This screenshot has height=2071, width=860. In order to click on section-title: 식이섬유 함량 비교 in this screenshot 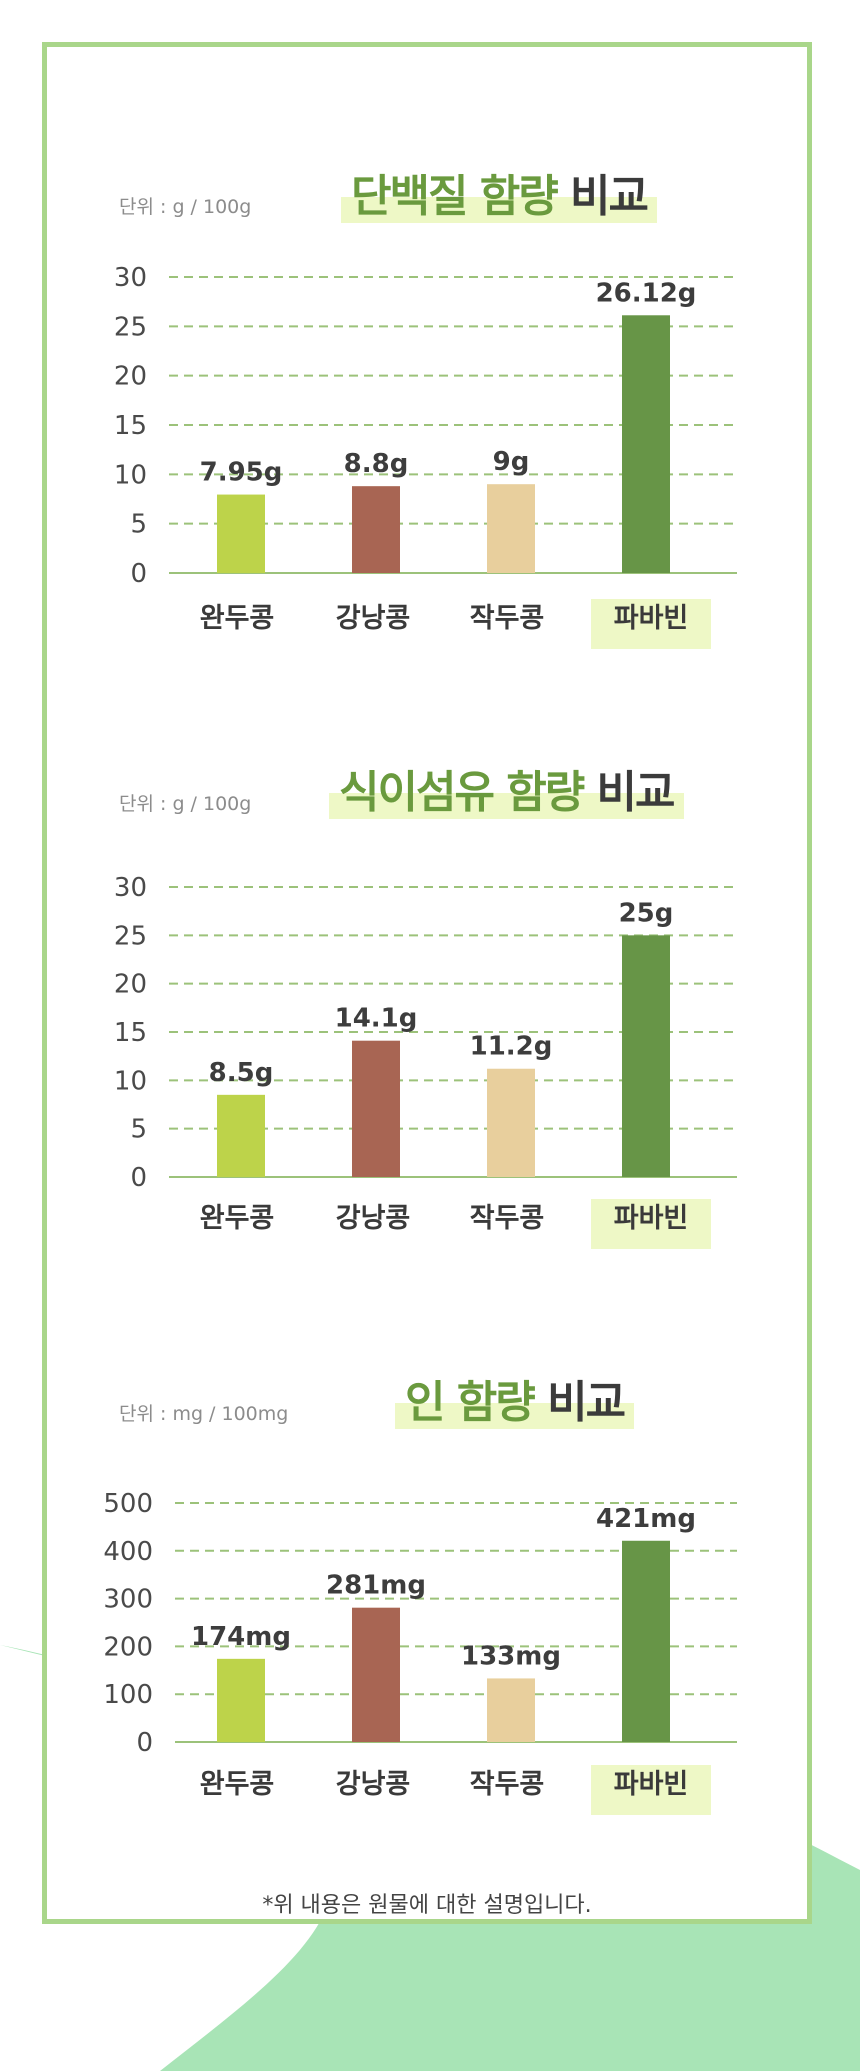, I will do `click(506, 793)`.